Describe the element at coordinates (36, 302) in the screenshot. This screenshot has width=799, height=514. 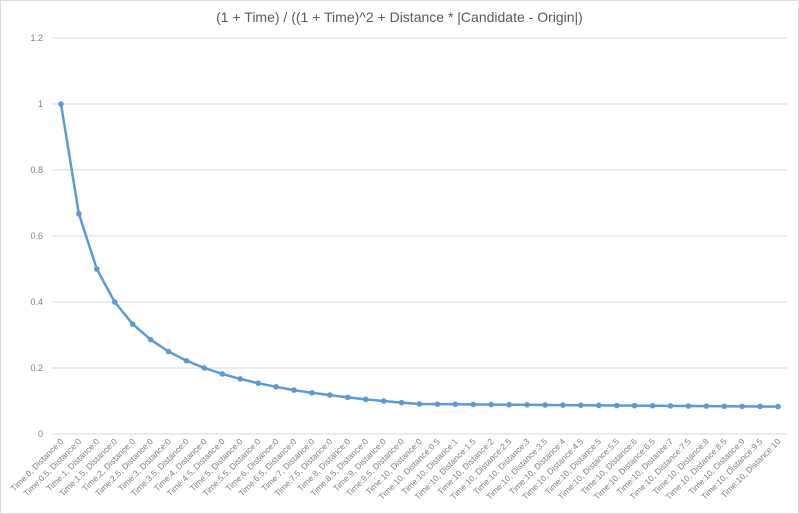
I see `y-tick-label: 0.4` at that location.